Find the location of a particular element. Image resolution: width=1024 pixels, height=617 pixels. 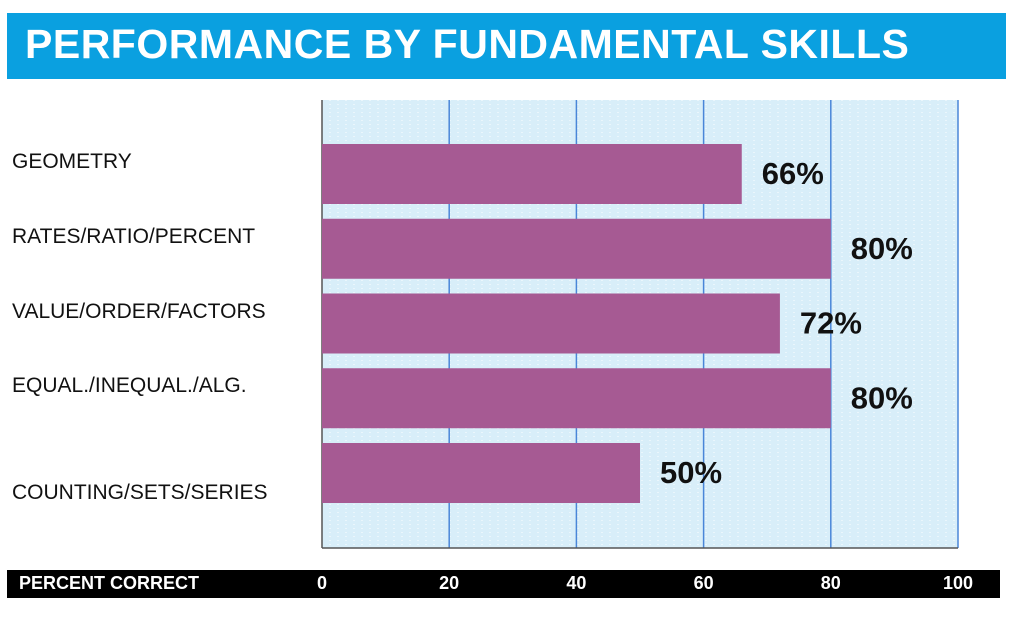

data-label: 72% is located at coordinates (831, 323).